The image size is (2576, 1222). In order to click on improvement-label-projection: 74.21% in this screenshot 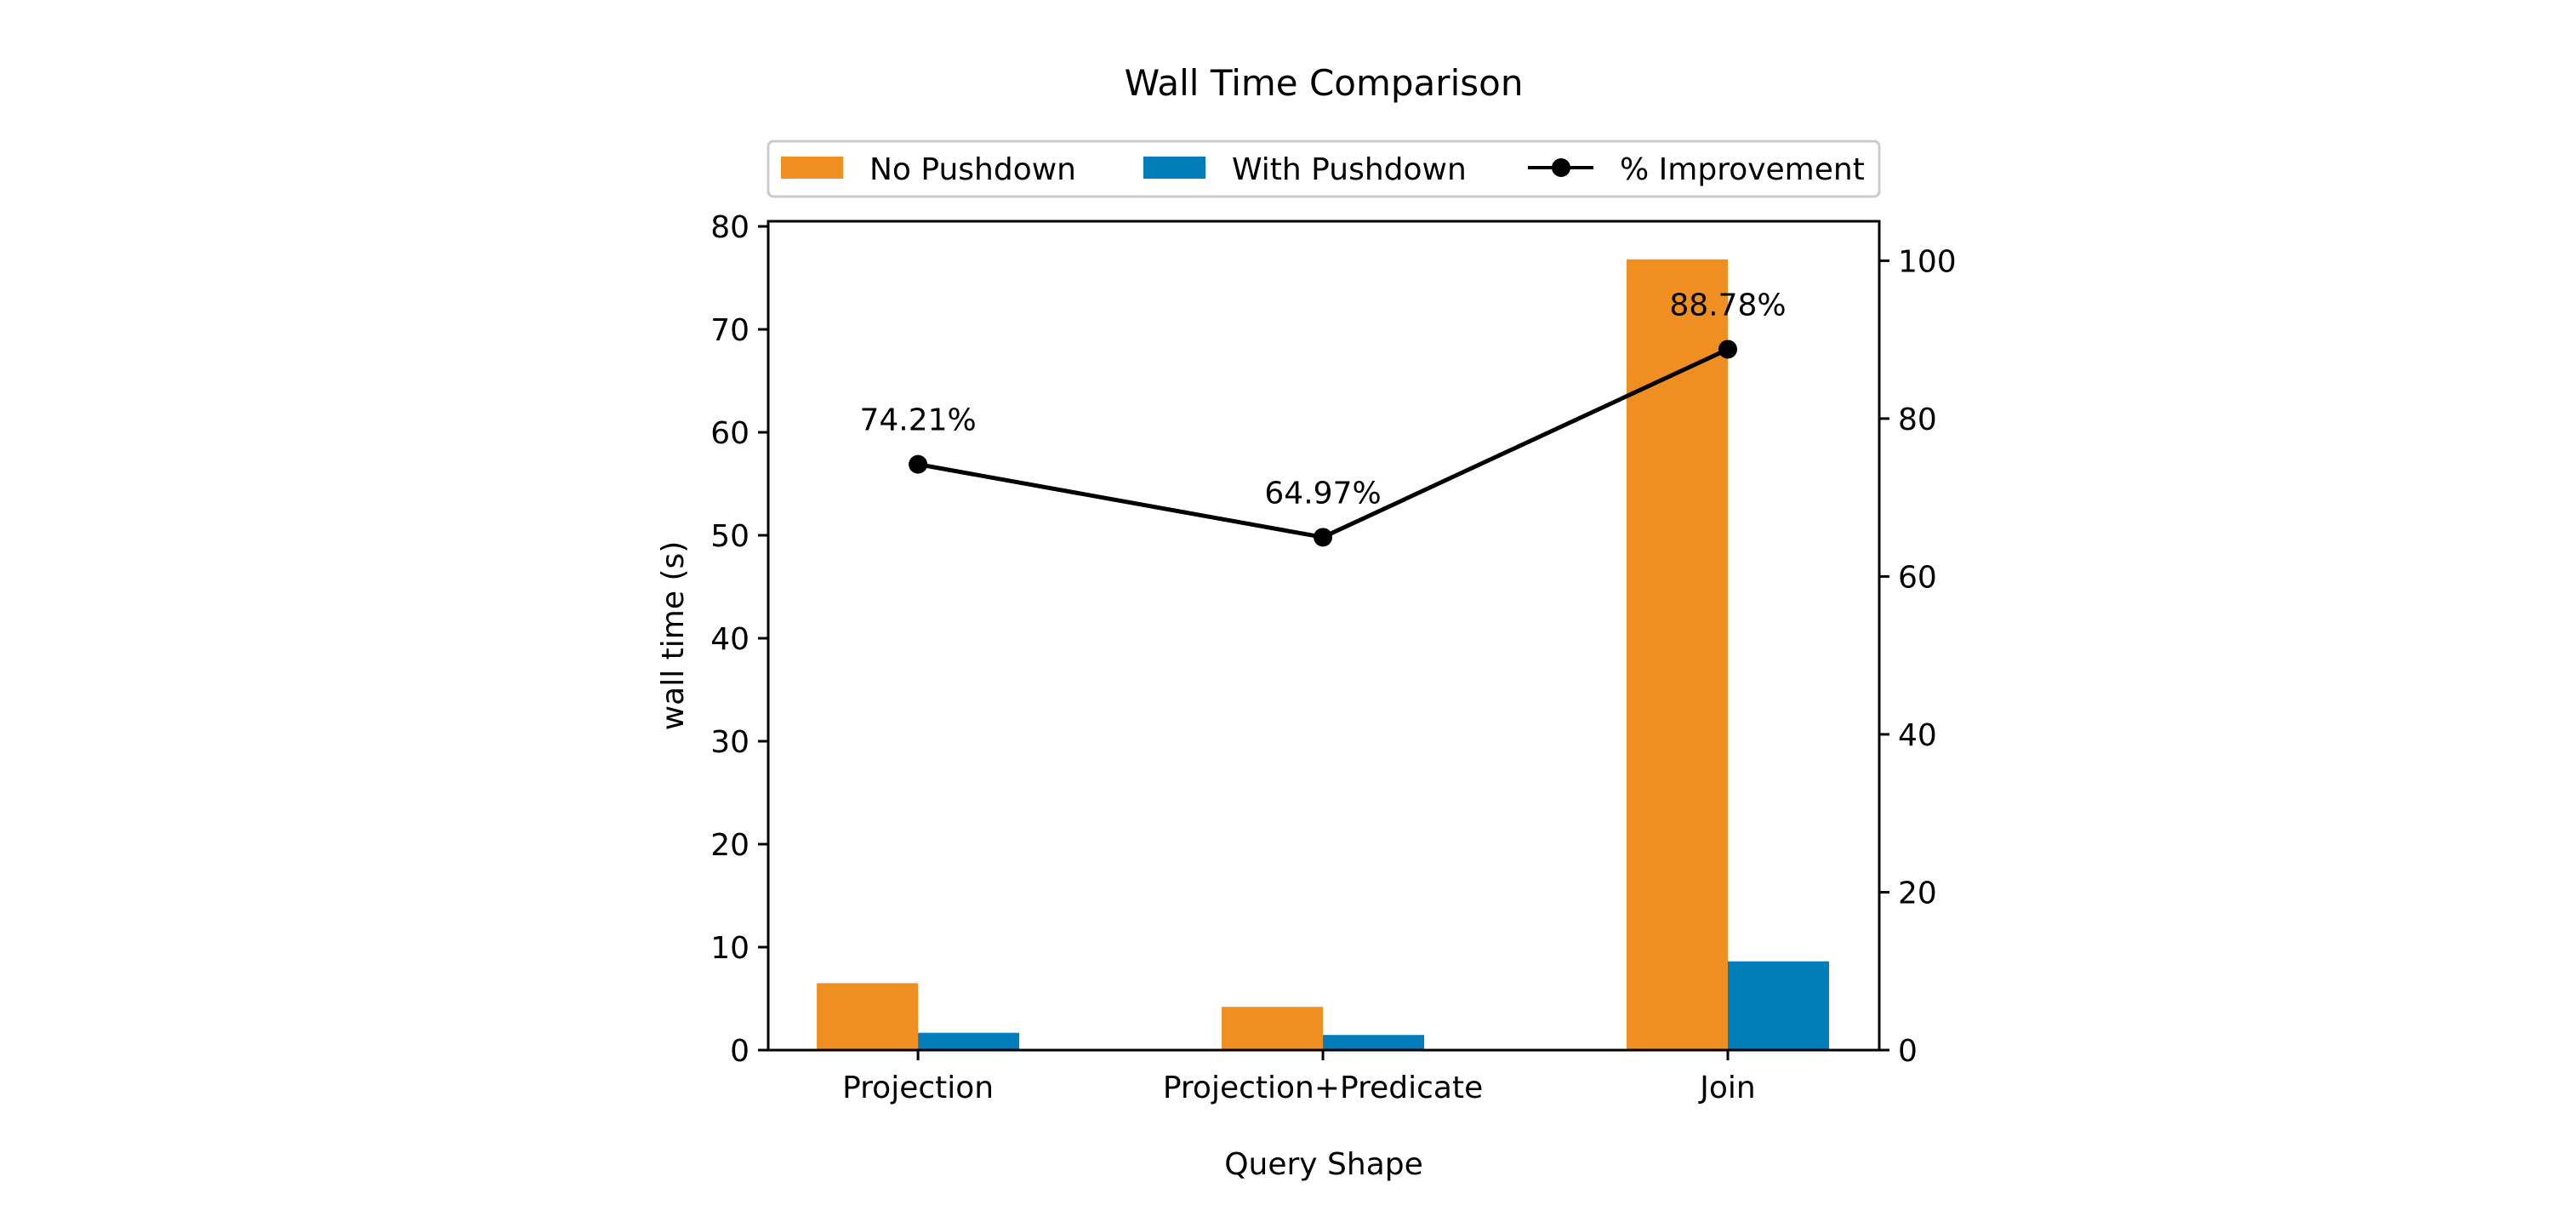, I will do `click(917, 421)`.